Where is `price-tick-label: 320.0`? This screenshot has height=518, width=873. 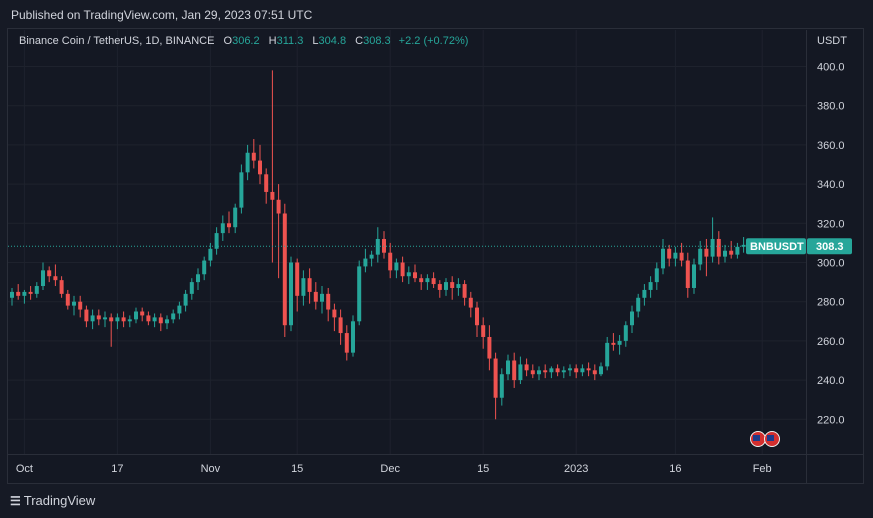 price-tick-label: 320.0 is located at coordinates (831, 224).